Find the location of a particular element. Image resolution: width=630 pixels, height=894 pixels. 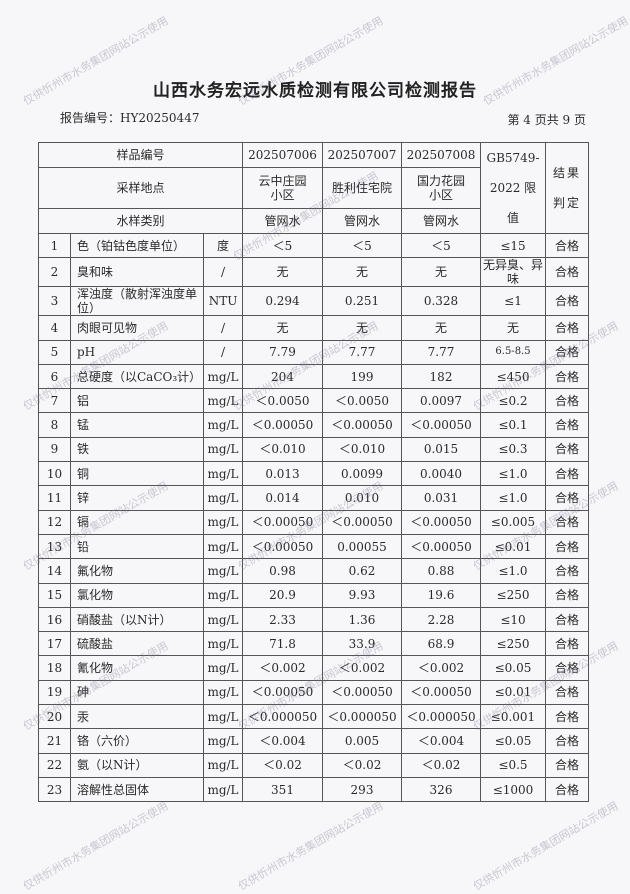

report-title: 山西水务宏远水质检测有限公司检测报告 is located at coordinates (315, 91).